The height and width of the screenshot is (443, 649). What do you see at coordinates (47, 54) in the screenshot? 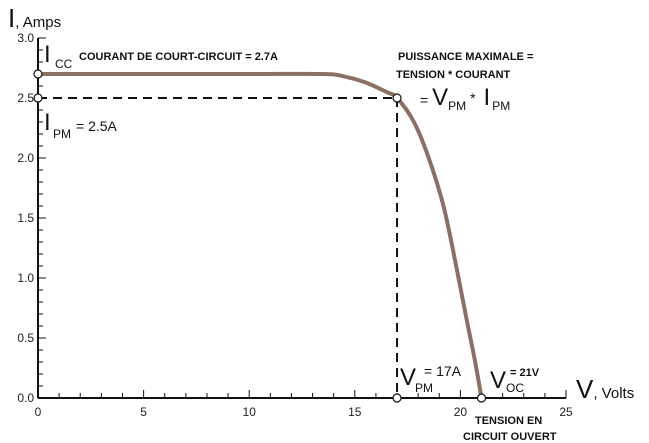
I see `icc-symbol: I` at bounding box center [47, 54].